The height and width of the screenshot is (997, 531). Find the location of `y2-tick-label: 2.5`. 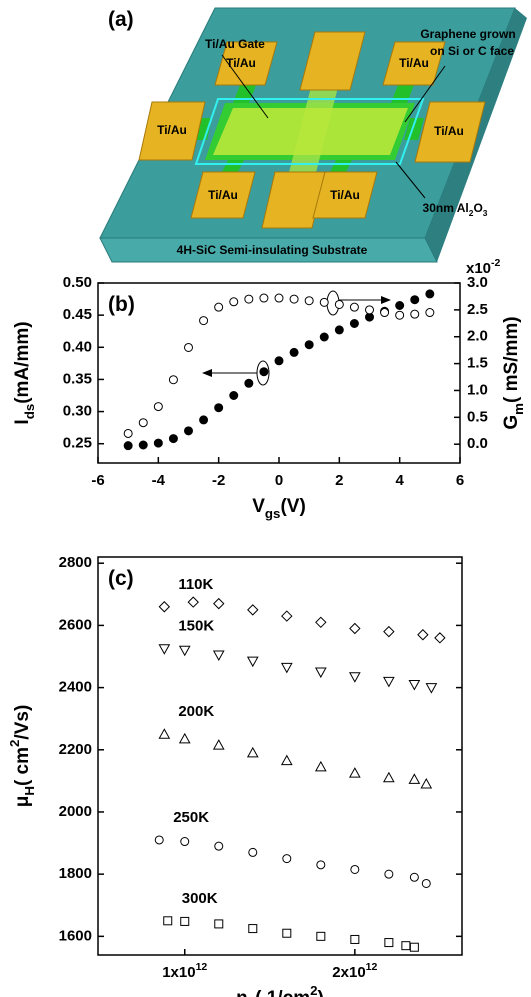

y2-tick-label: 2.5 is located at coordinates (477, 309).